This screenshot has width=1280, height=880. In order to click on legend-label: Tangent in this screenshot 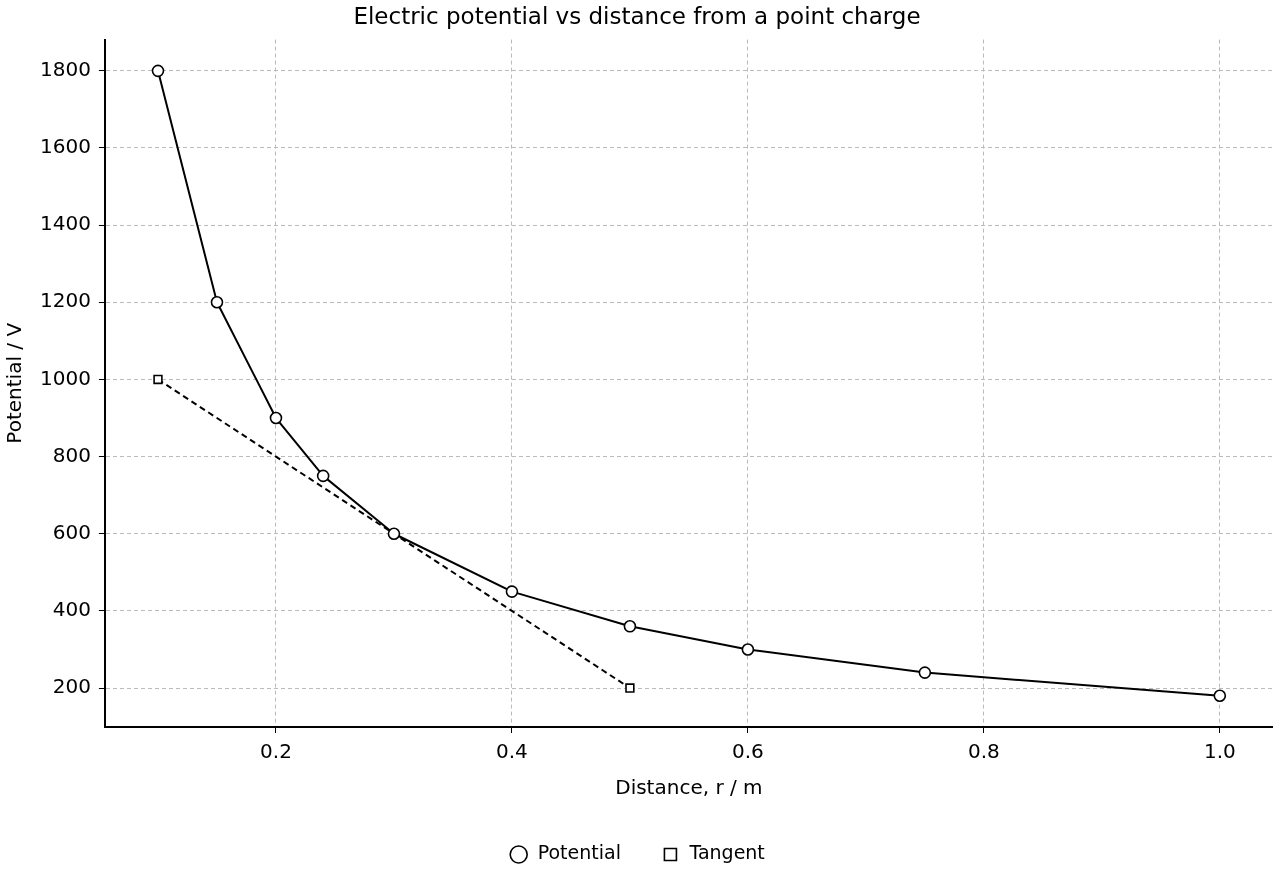, I will do `click(726, 852)`.